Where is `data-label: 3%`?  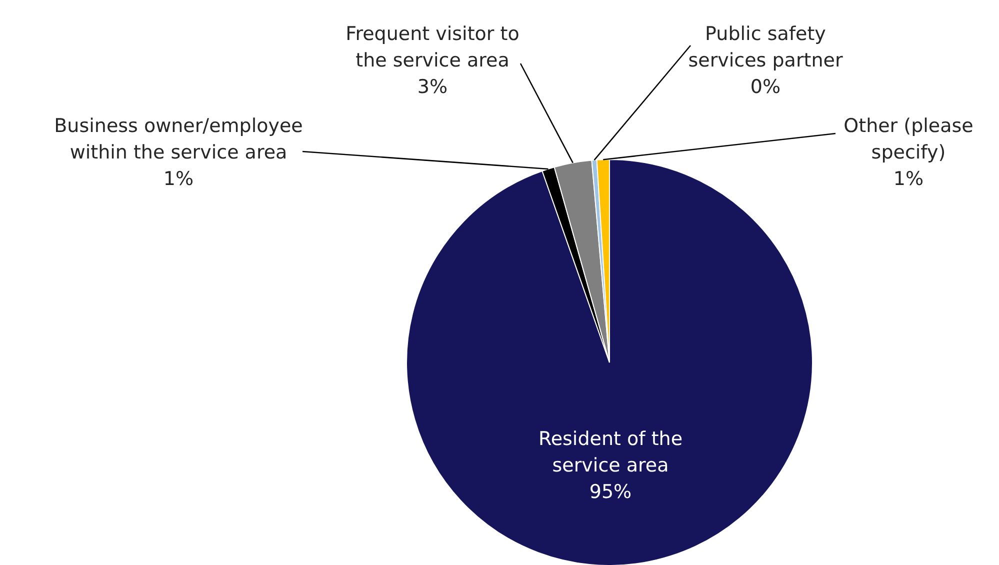 data-label: 3% is located at coordinates (432, 87).